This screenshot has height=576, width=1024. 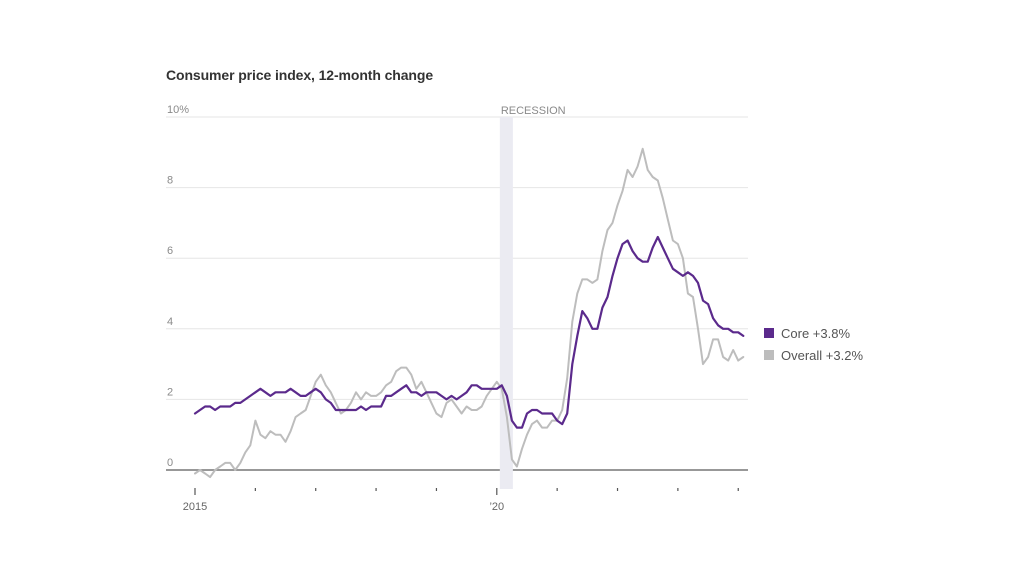 I want to click on legend: Core +3.8% Overall +3.2%, so click(x=813, y=344).